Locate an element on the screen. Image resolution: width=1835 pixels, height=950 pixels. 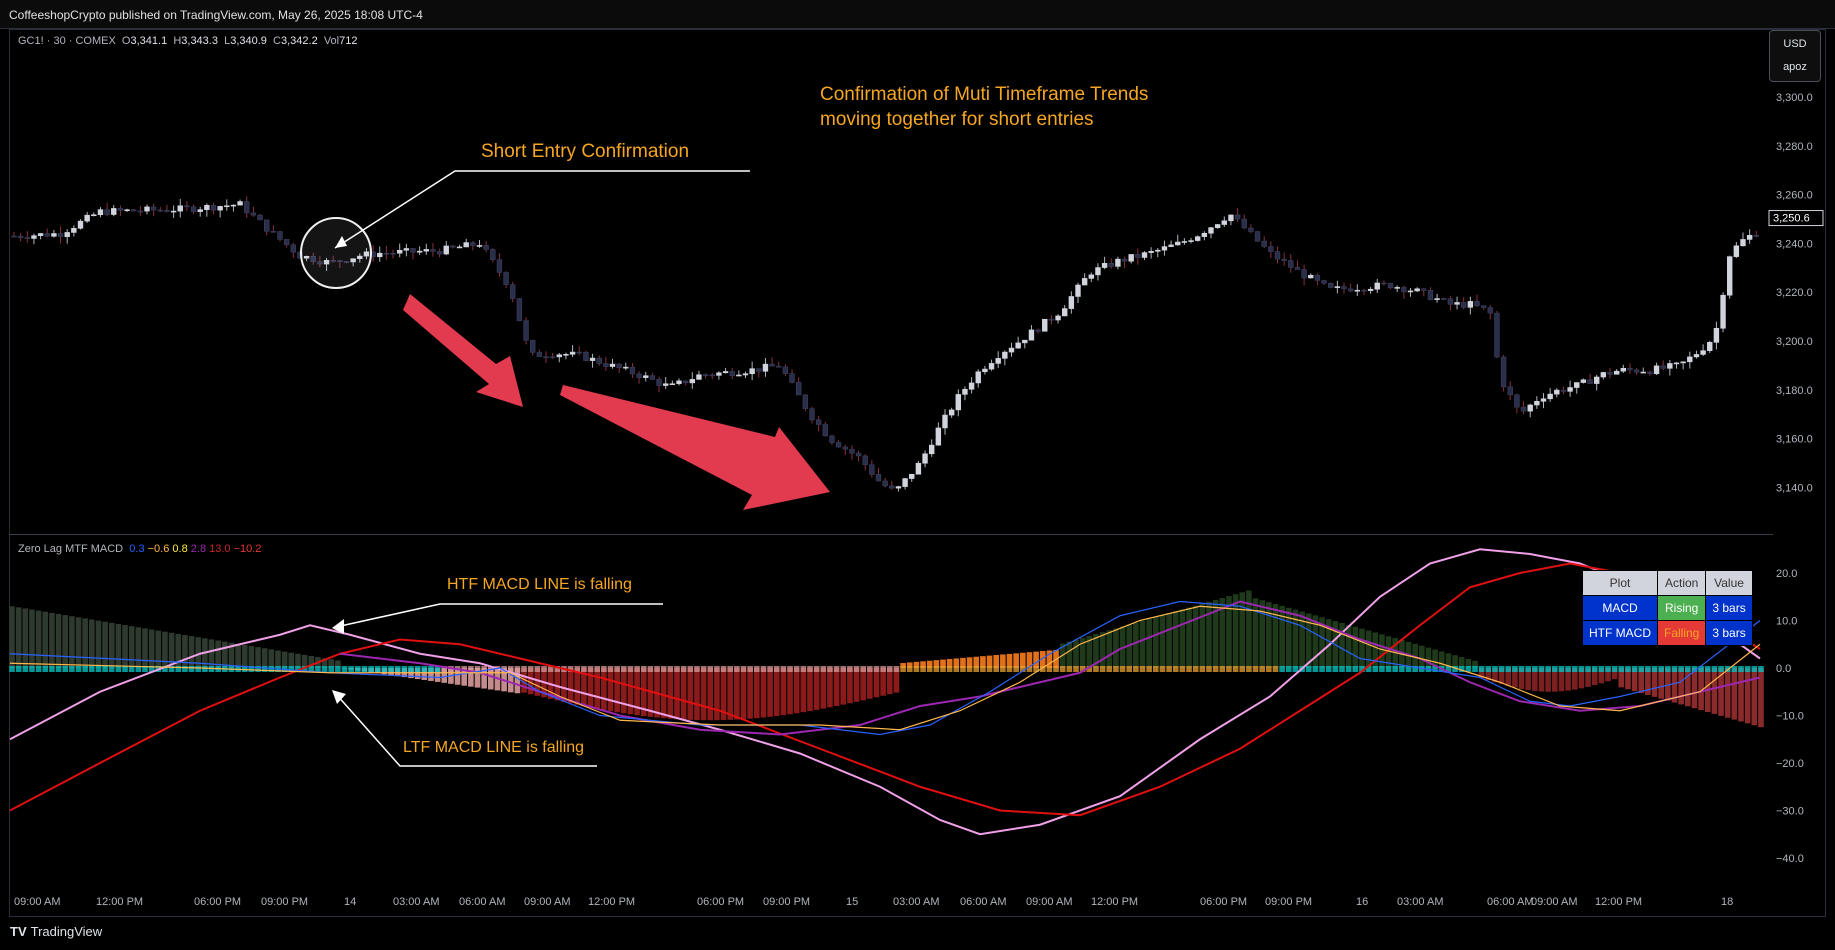
last-price-box is located at coordinates (1796, 218).